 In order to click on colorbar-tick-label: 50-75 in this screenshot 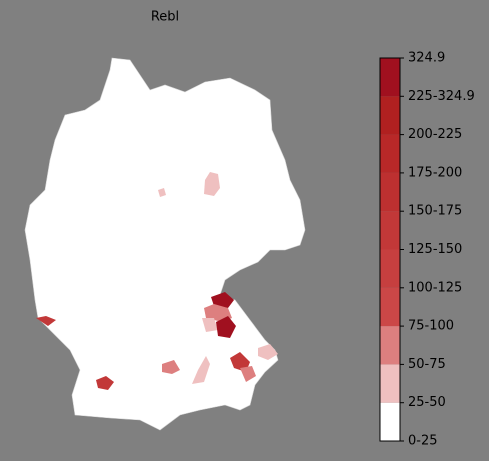, I will do `click(427, 364)`.